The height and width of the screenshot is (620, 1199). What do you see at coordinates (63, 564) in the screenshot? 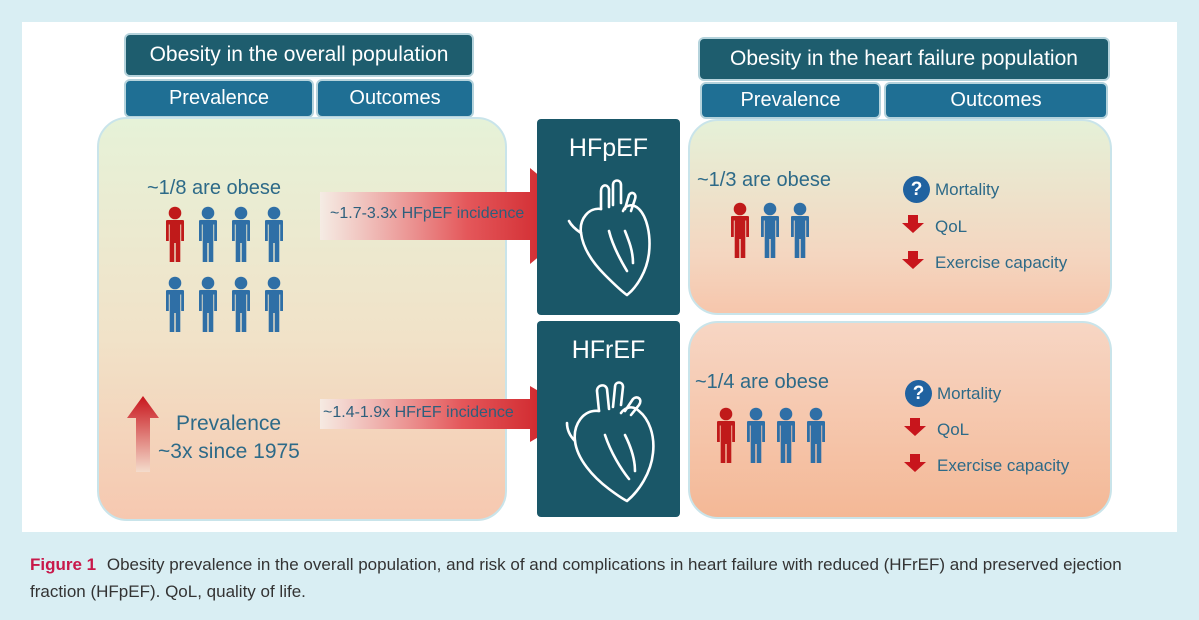
I see `figure-label: Figure 1` at bounding box center [63, 564].